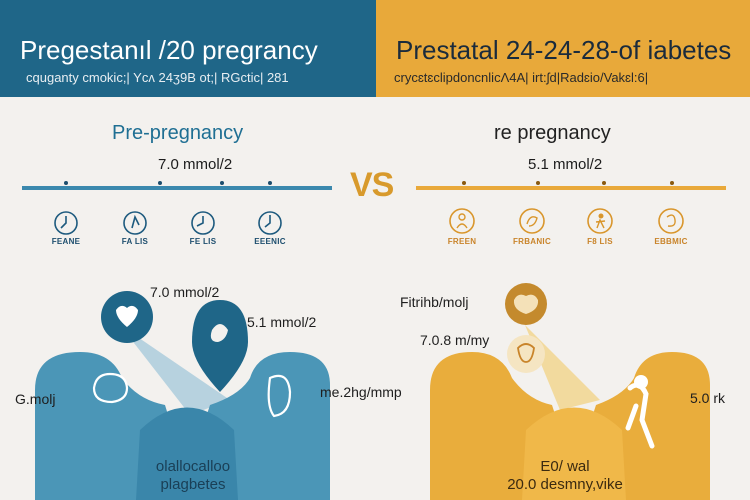 The height and width of the screenshot is (500, 750). What do you see at coordinates (571, 185) in the screenshot?
I see `right-timeline` at bounding box center [571, 185].